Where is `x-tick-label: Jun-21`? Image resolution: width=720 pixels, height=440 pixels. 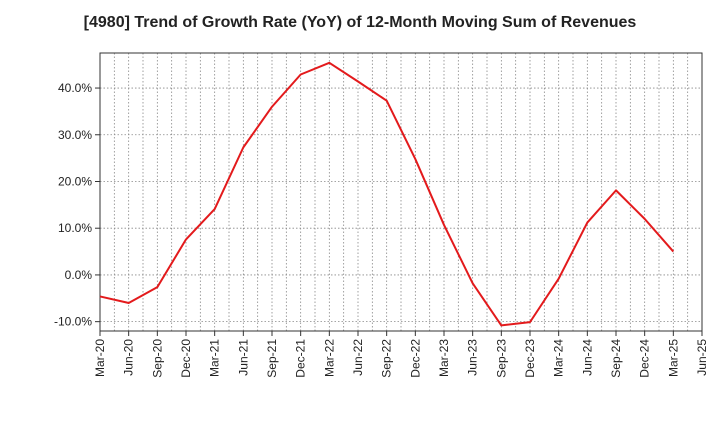 x-tick-label: Jun-21 is located at coordinates (243, 357).